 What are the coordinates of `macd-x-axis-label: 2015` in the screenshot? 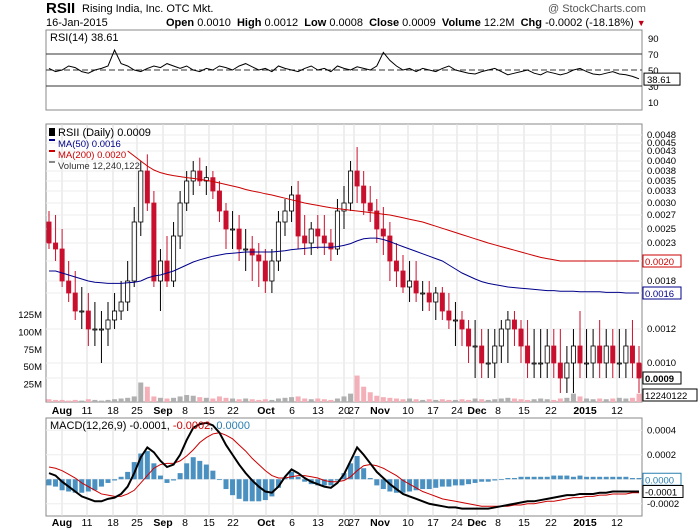 It's located at (585, 523).